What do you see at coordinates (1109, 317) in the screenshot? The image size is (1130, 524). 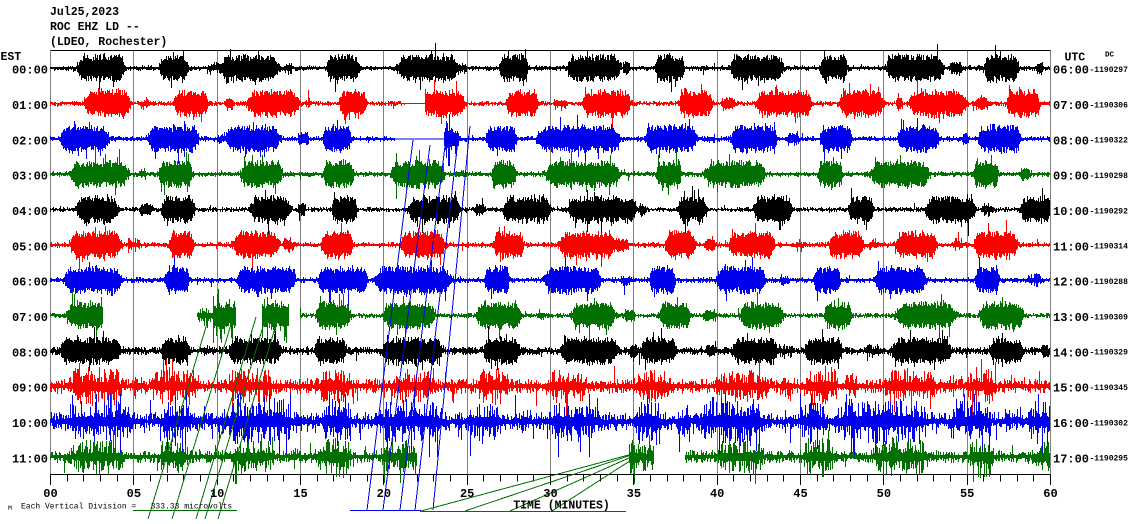 I see `svg-text: -1190309` at bounding box center [1109, 317].